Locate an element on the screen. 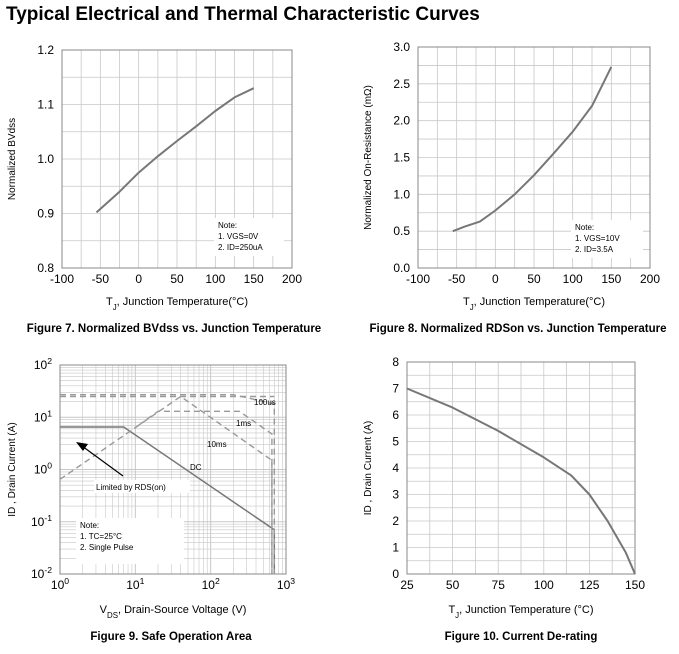  x-tick-label: -50 is located at coordinates (457, 279).